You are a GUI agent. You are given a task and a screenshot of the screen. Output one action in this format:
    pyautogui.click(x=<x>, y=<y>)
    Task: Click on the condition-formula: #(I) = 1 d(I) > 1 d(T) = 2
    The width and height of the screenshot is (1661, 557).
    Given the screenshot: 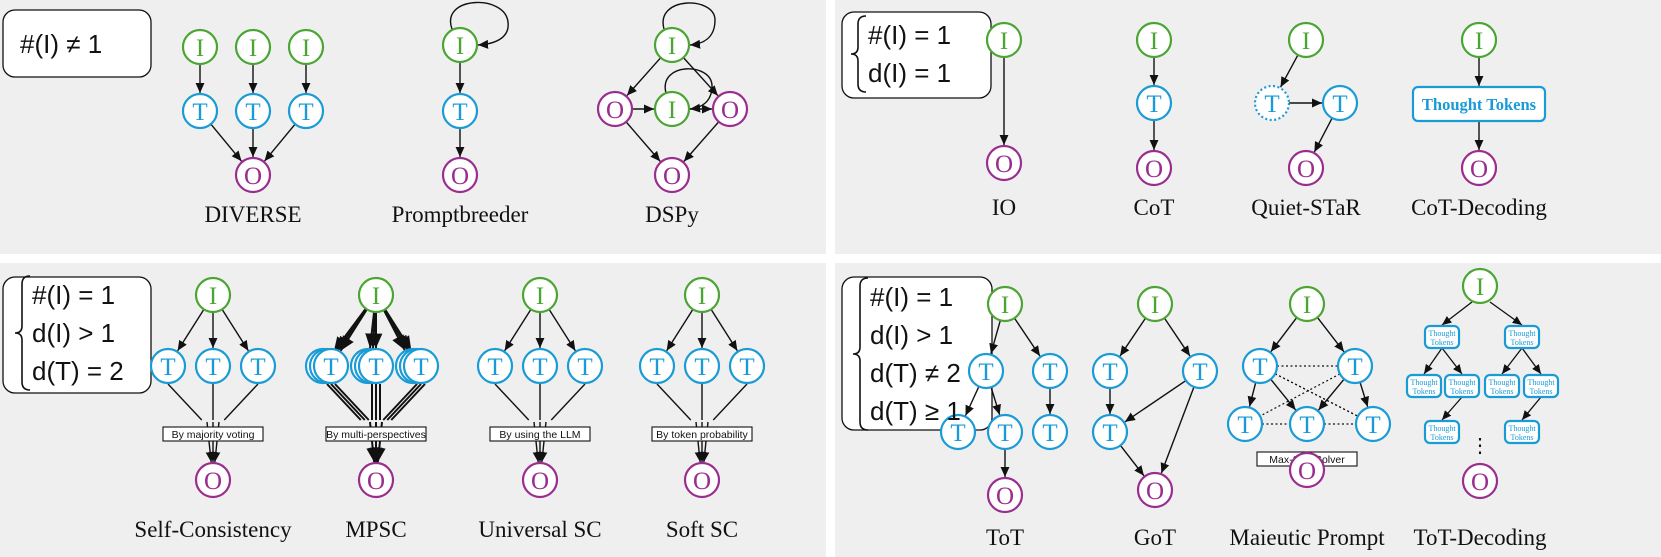 What is the action you would take?
    pyautogui.click(x=69, y=333)
    